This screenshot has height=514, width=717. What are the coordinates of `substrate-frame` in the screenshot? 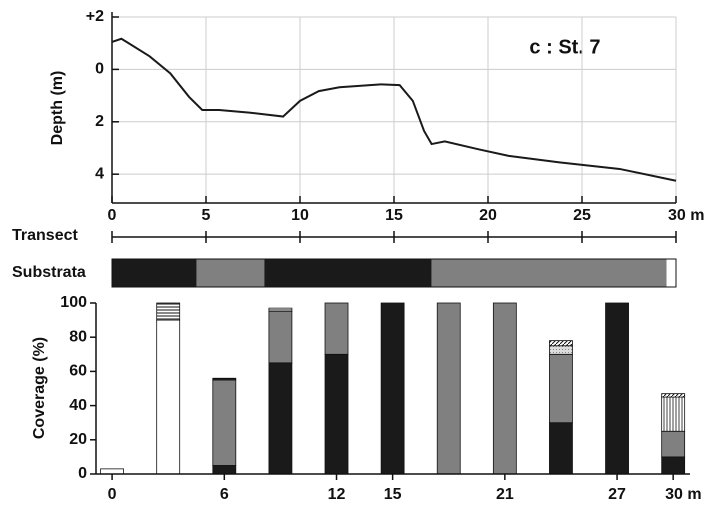 It's located at (394, 273).